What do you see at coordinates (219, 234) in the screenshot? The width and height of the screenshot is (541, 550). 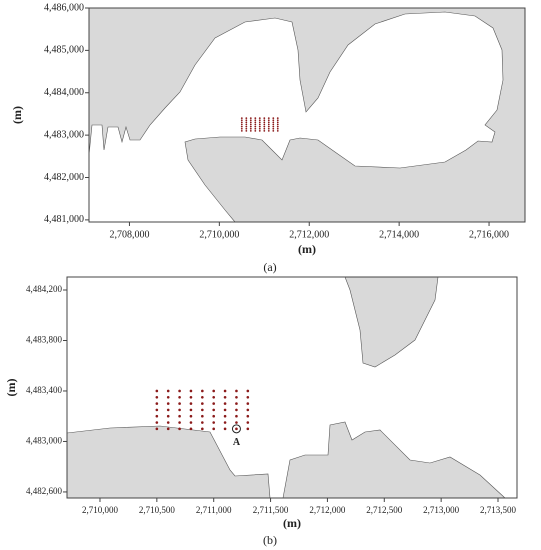 I see `x-tick-label: 2,710,000` at bounding box center [219, 234].